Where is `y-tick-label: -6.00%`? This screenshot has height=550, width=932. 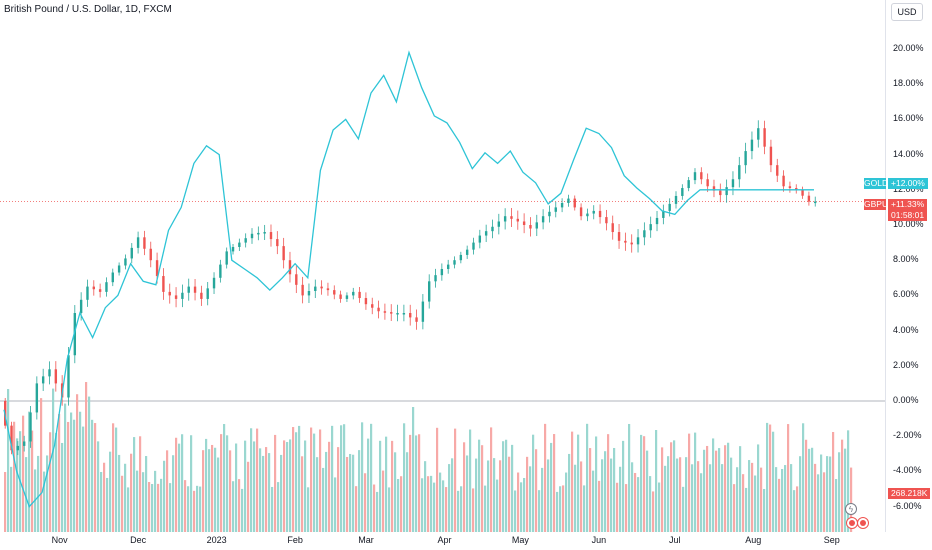 y-tick-label: -6.00% is located at coordinates (907, 505).